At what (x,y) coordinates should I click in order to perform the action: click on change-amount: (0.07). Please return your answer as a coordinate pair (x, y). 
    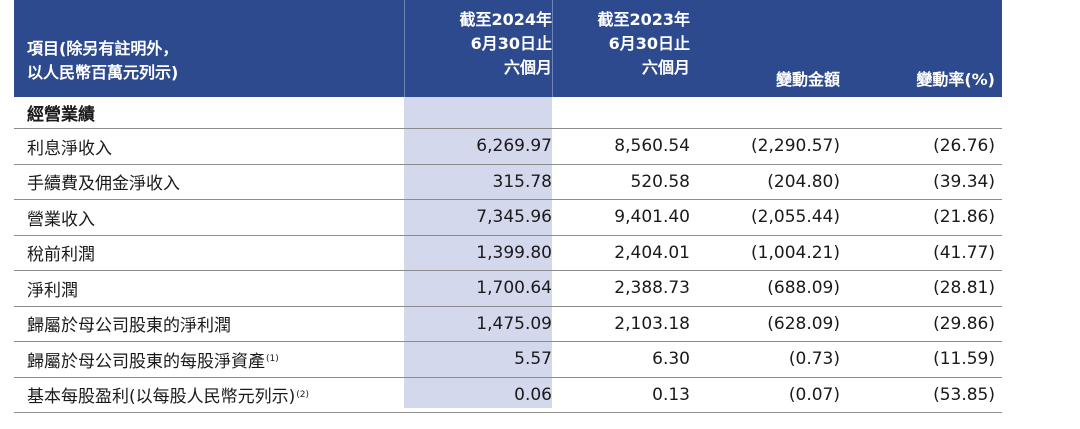
    Looking at the image, I should click on (814, 394).